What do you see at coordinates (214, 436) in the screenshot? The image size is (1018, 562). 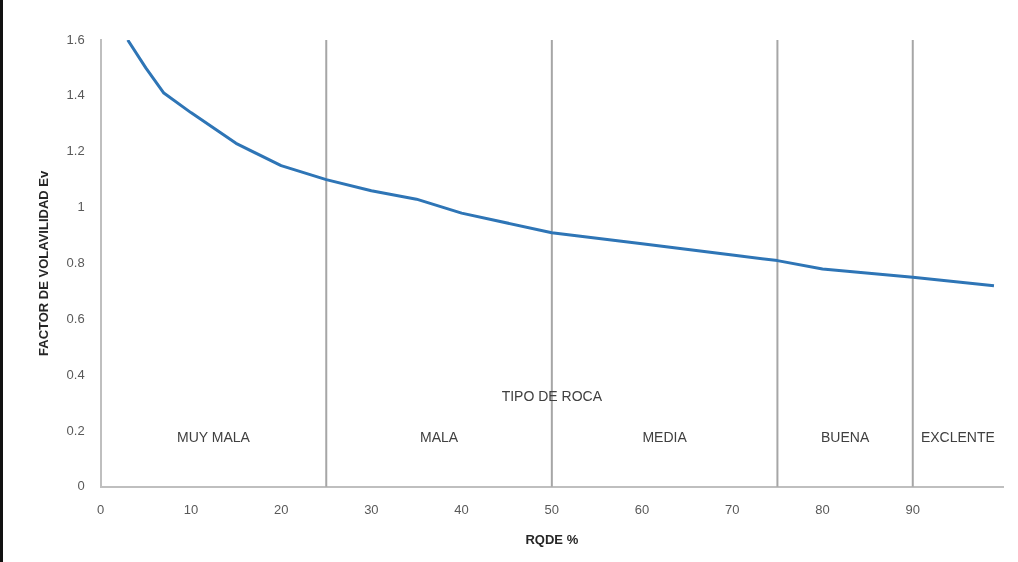 I see `annotation: MUY MALA` at bounding box center [214, 436].